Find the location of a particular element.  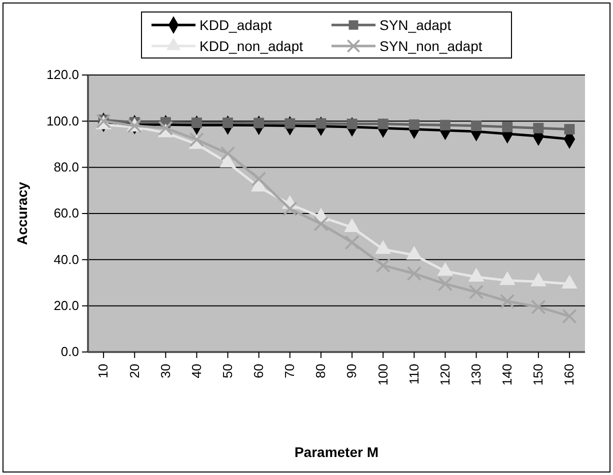

y-axis-title: Accuracy is located at coordinates (22, 214).